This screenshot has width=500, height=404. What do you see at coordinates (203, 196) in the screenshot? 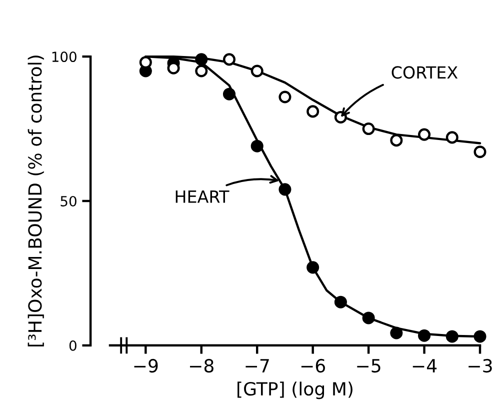
I see `annotation: HEART` at bounding box center [203, 196].